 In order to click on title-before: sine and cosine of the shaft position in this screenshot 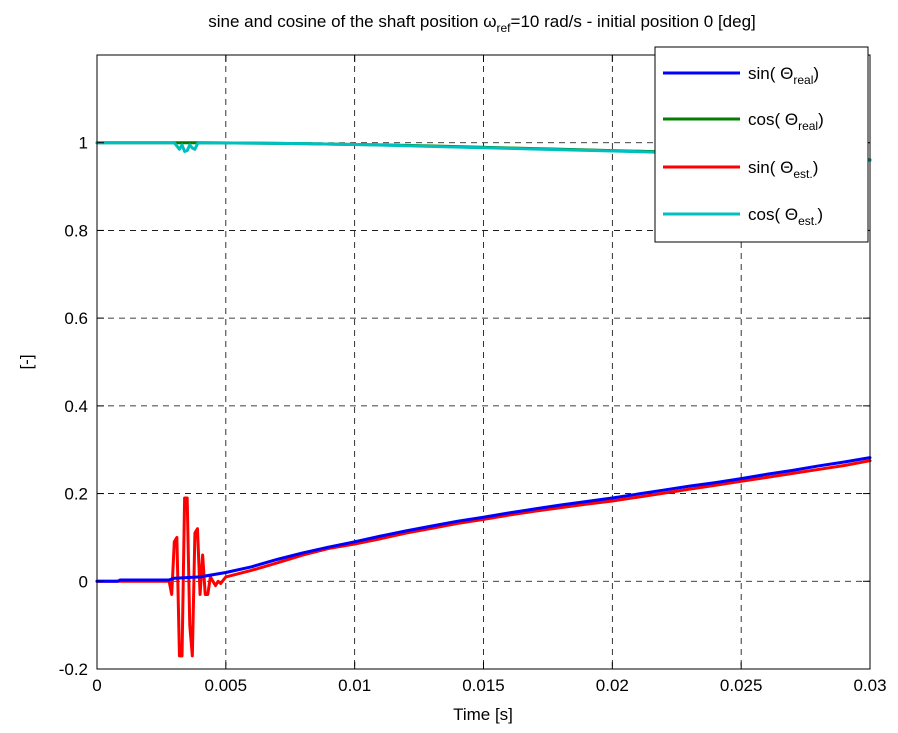, I will do `click(345, 21)`.